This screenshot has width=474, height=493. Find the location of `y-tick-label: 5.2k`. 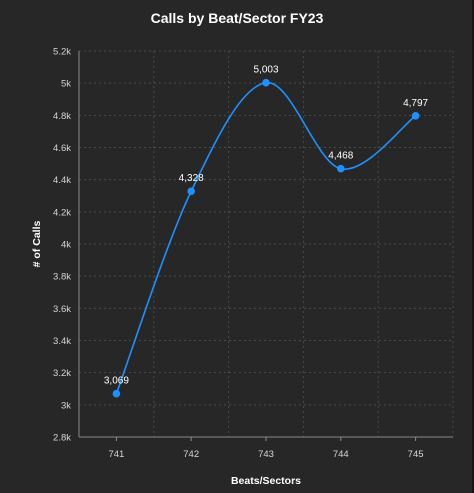

y-tick-label: 5.2k is located at coordinates (62, 52).